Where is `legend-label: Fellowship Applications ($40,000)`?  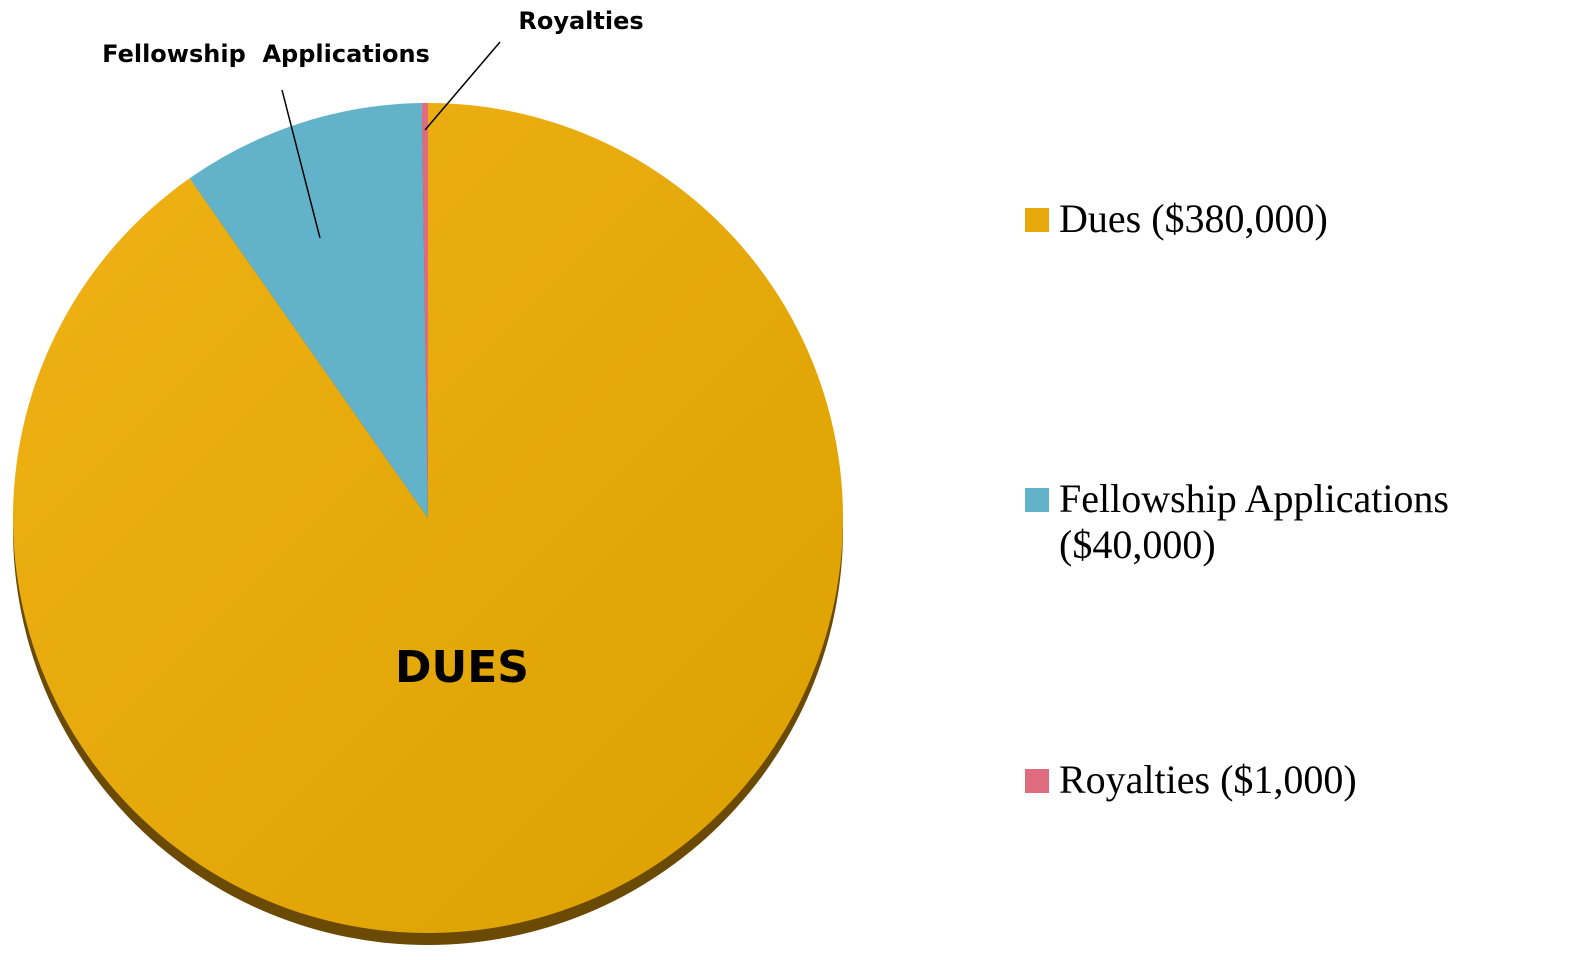 legend-label: Fellowship Applications ($40,000) is located at coordinates (1254, 521).